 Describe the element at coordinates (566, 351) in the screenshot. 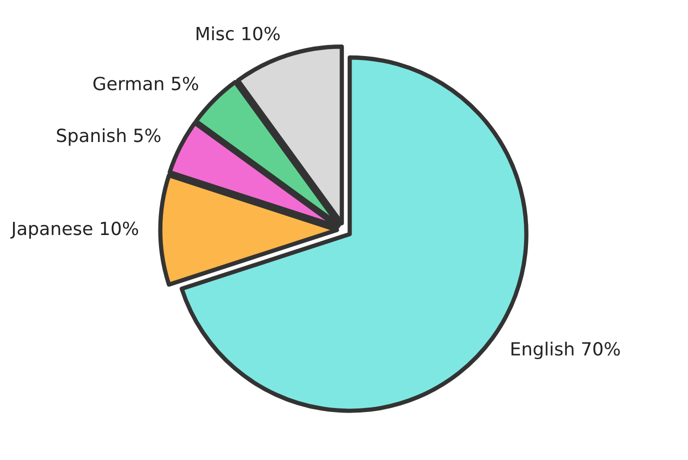

I see `slice-label: English 70%` at that location.